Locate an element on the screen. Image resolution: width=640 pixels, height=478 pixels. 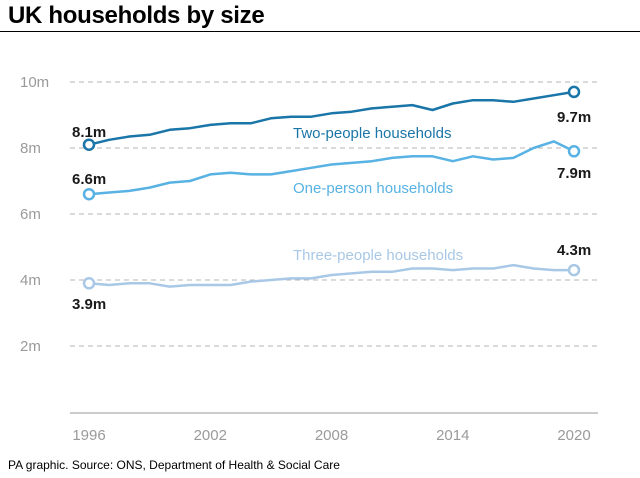
start-value-label: 8.1m is located at coordinates (89, 132).